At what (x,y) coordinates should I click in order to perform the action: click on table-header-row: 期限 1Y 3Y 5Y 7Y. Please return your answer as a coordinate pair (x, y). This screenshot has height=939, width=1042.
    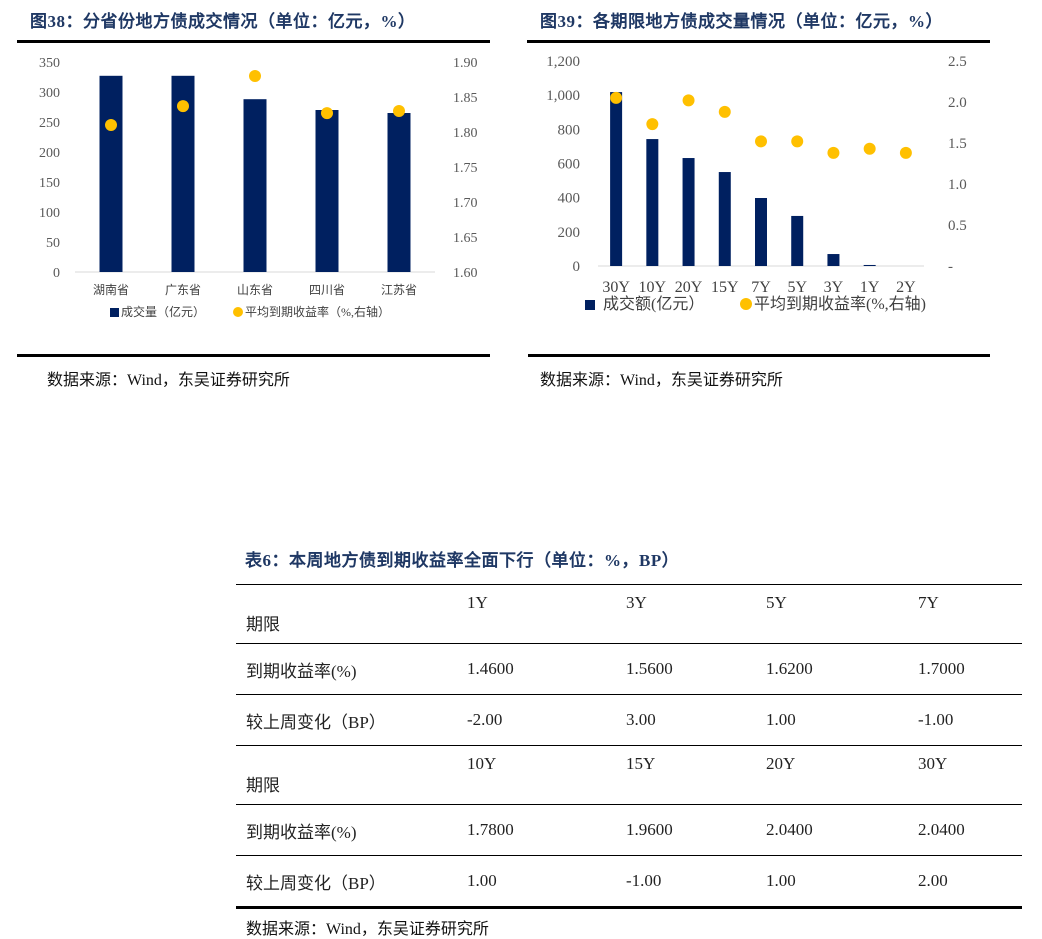
    Looking at the image, I should click on (629, 614).